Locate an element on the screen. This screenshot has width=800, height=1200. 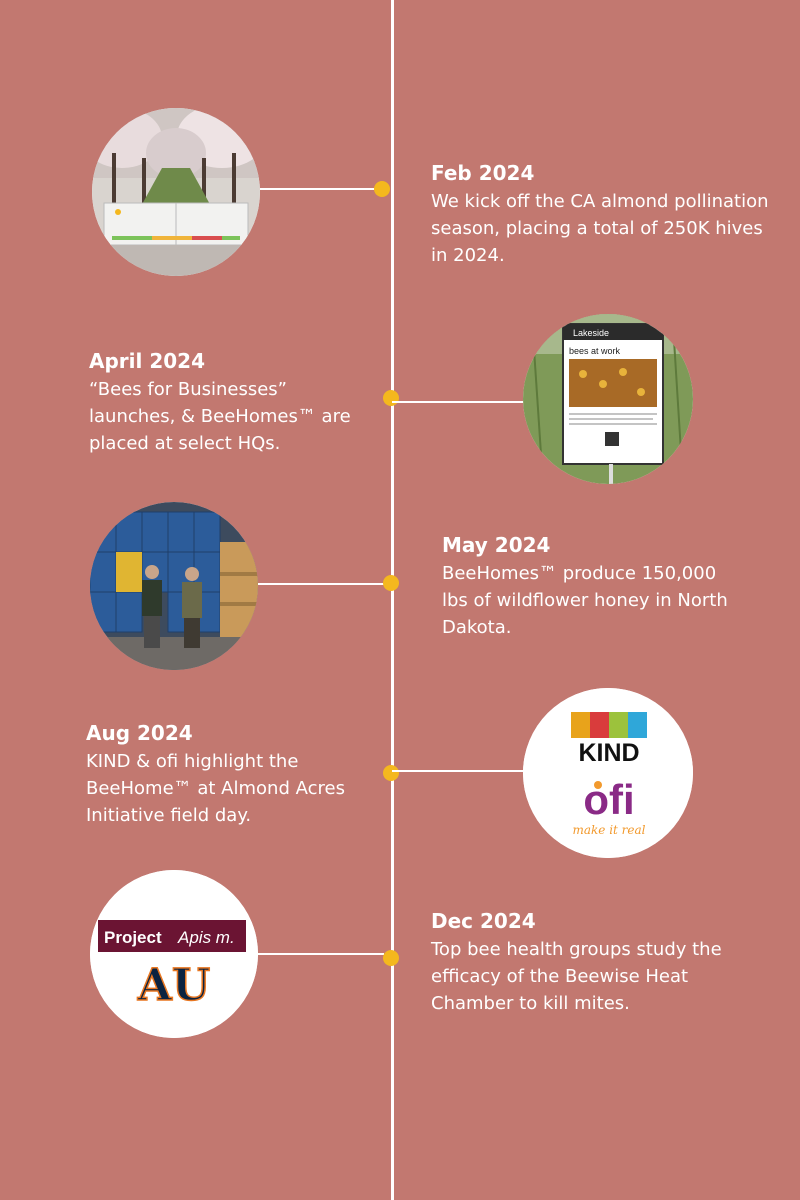
project-apis-italic: Apis m. is located at coordinates (206, 937).